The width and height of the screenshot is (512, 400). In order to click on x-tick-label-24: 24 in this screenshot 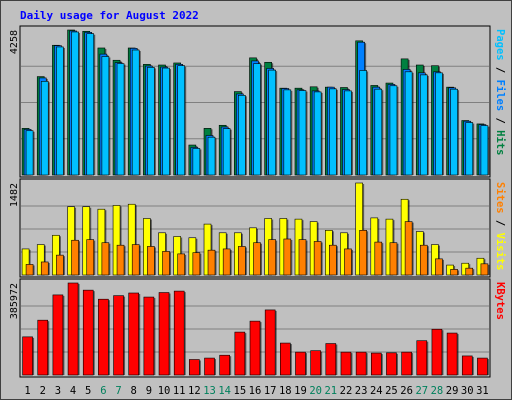, I will do `click(376, 391)`.